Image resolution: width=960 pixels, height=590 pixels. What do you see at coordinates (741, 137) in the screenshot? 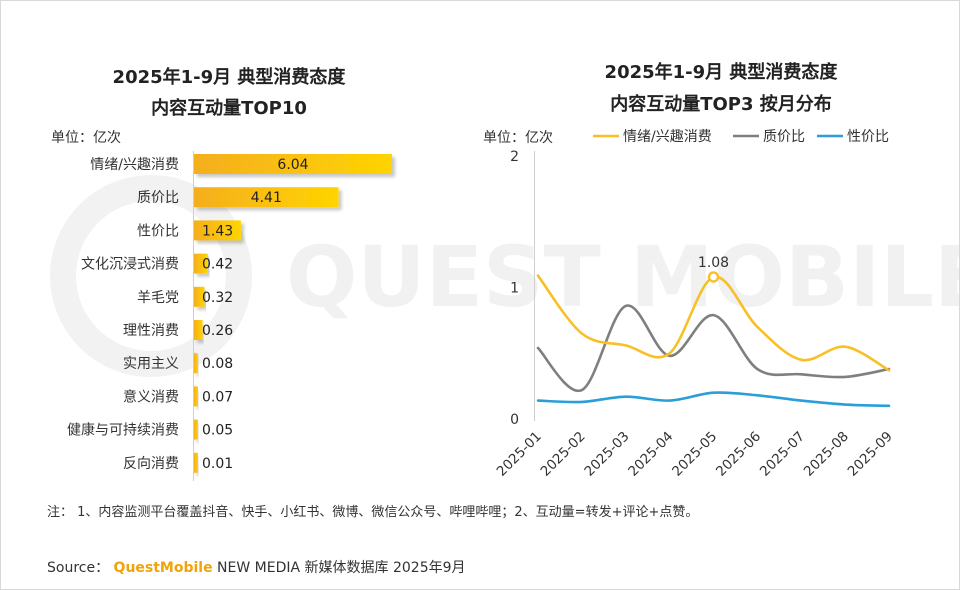
I see `legend: 情绪/兴趣消费 质价比 性价比` at bounding box center [741, 137].